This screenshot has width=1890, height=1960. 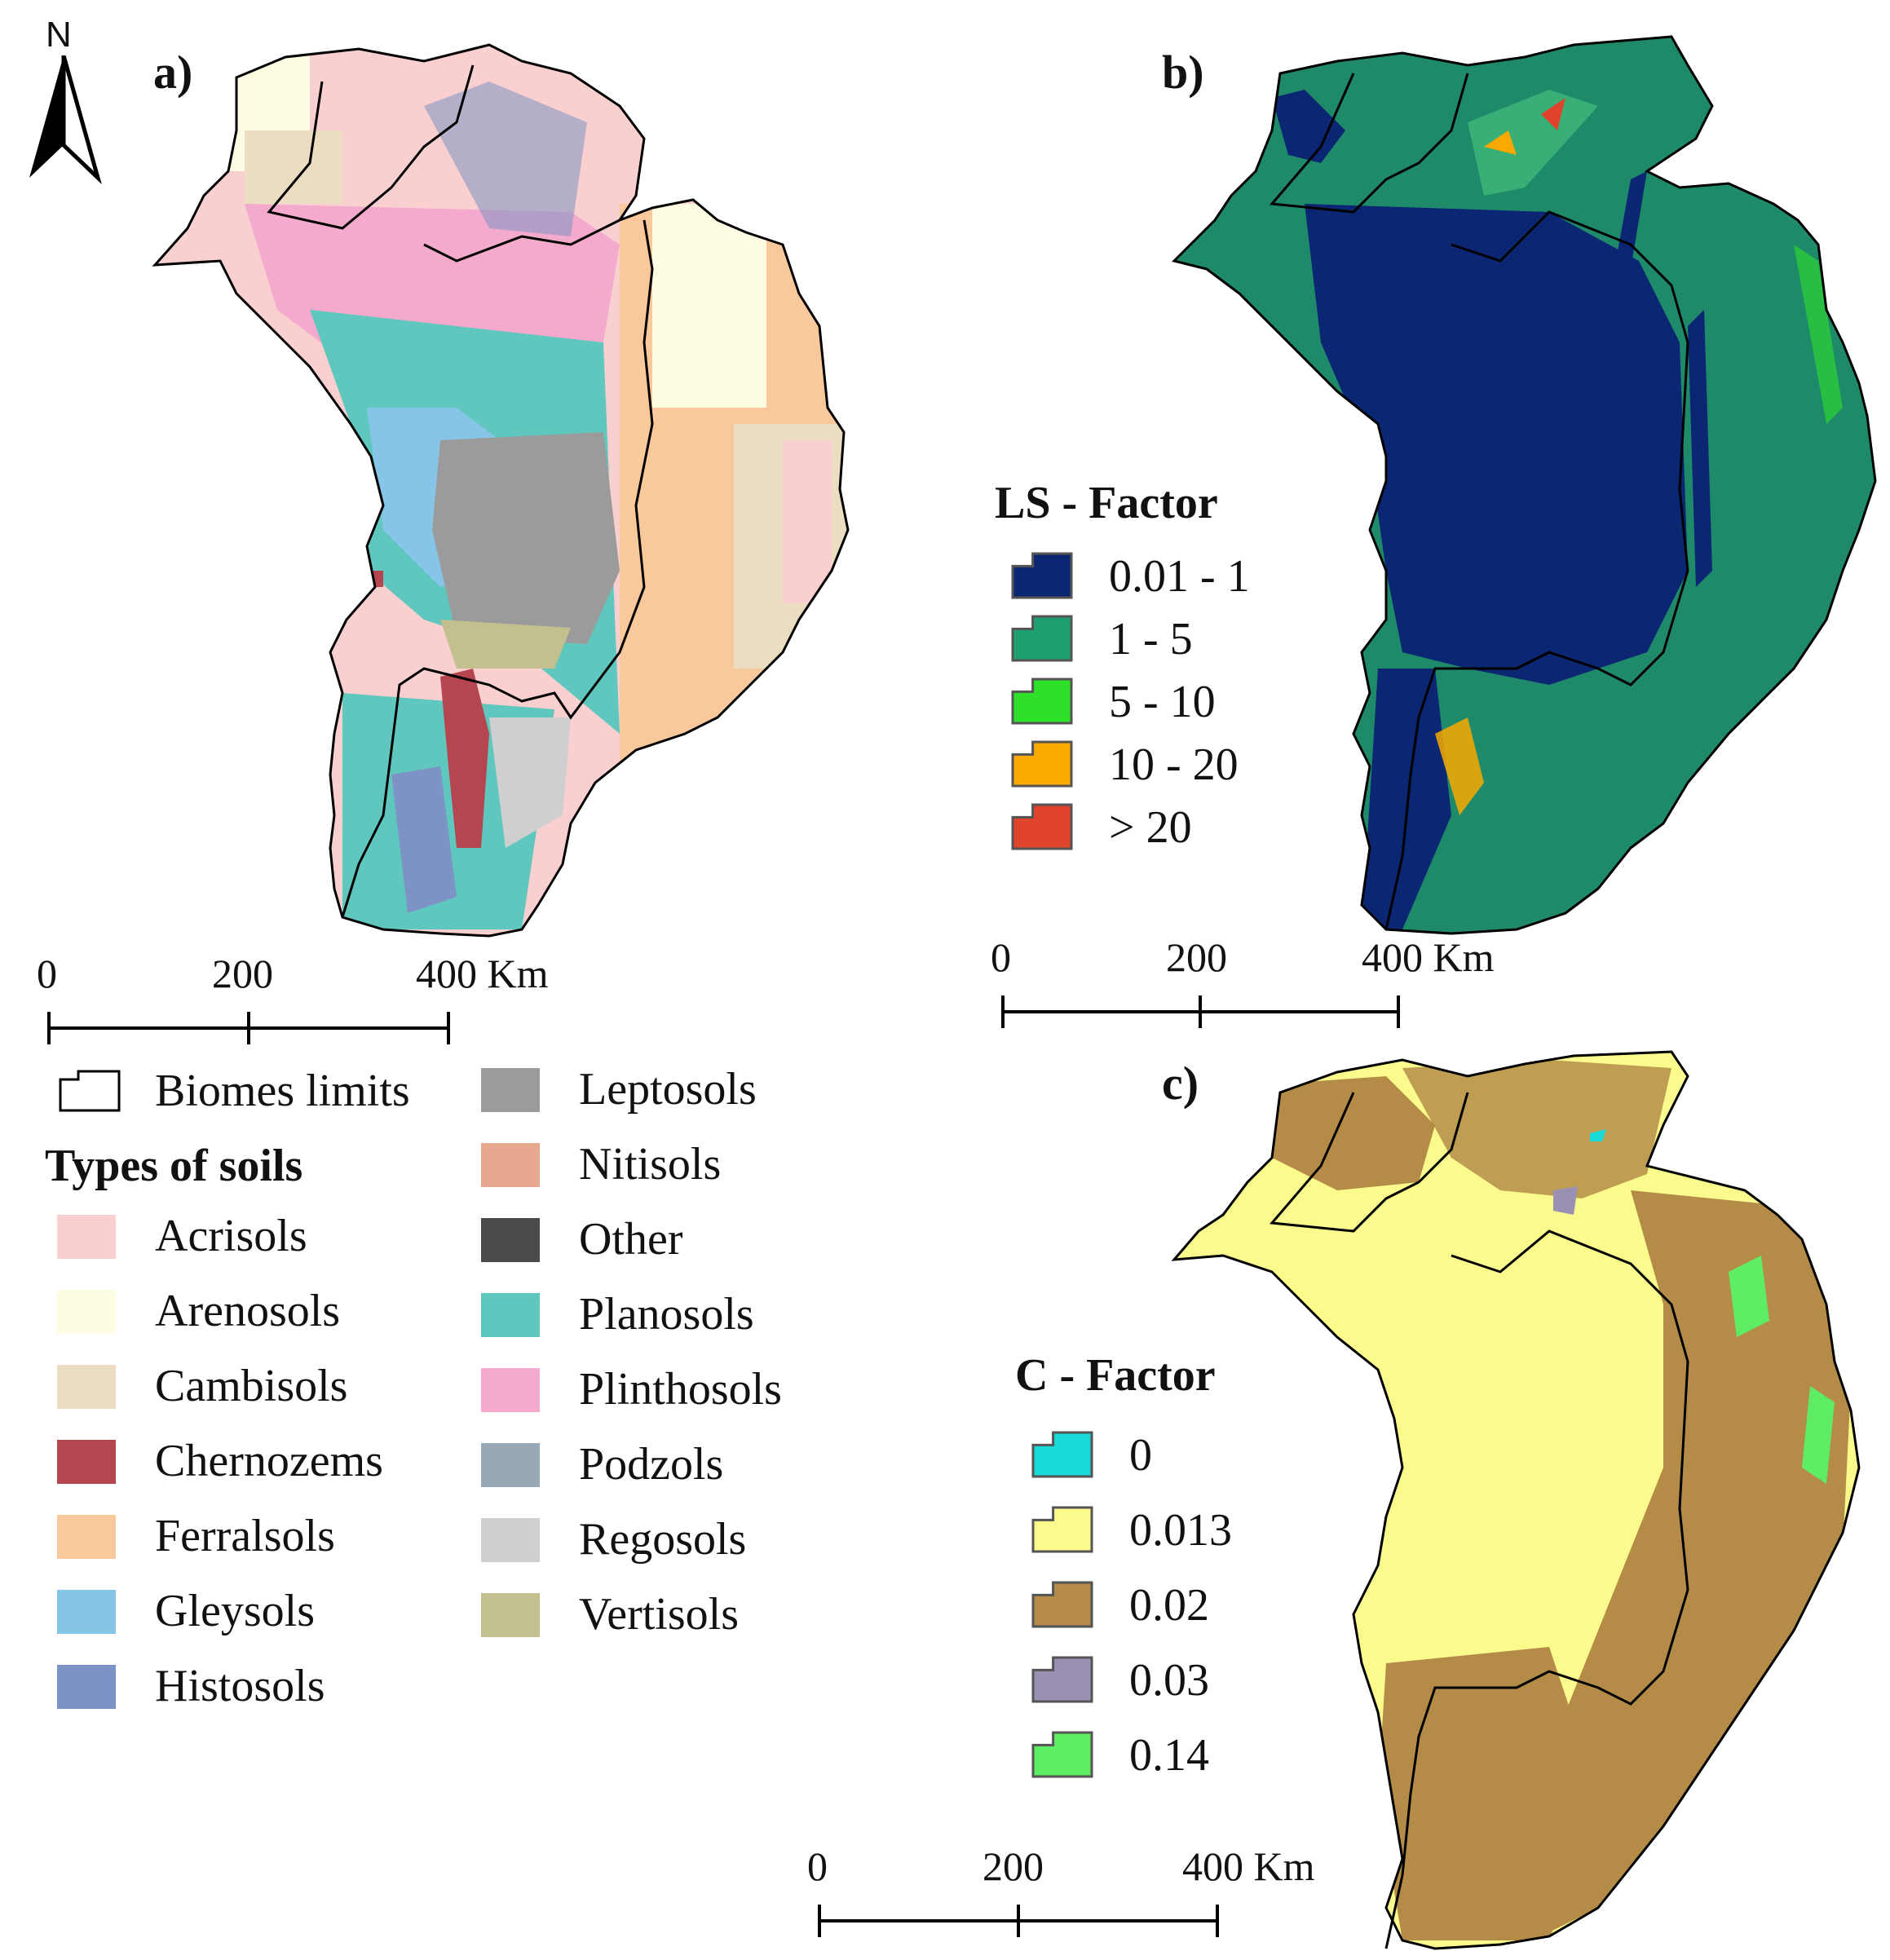 I want to click on soil-swatch-cambisols, so click(x=87, y=1387).